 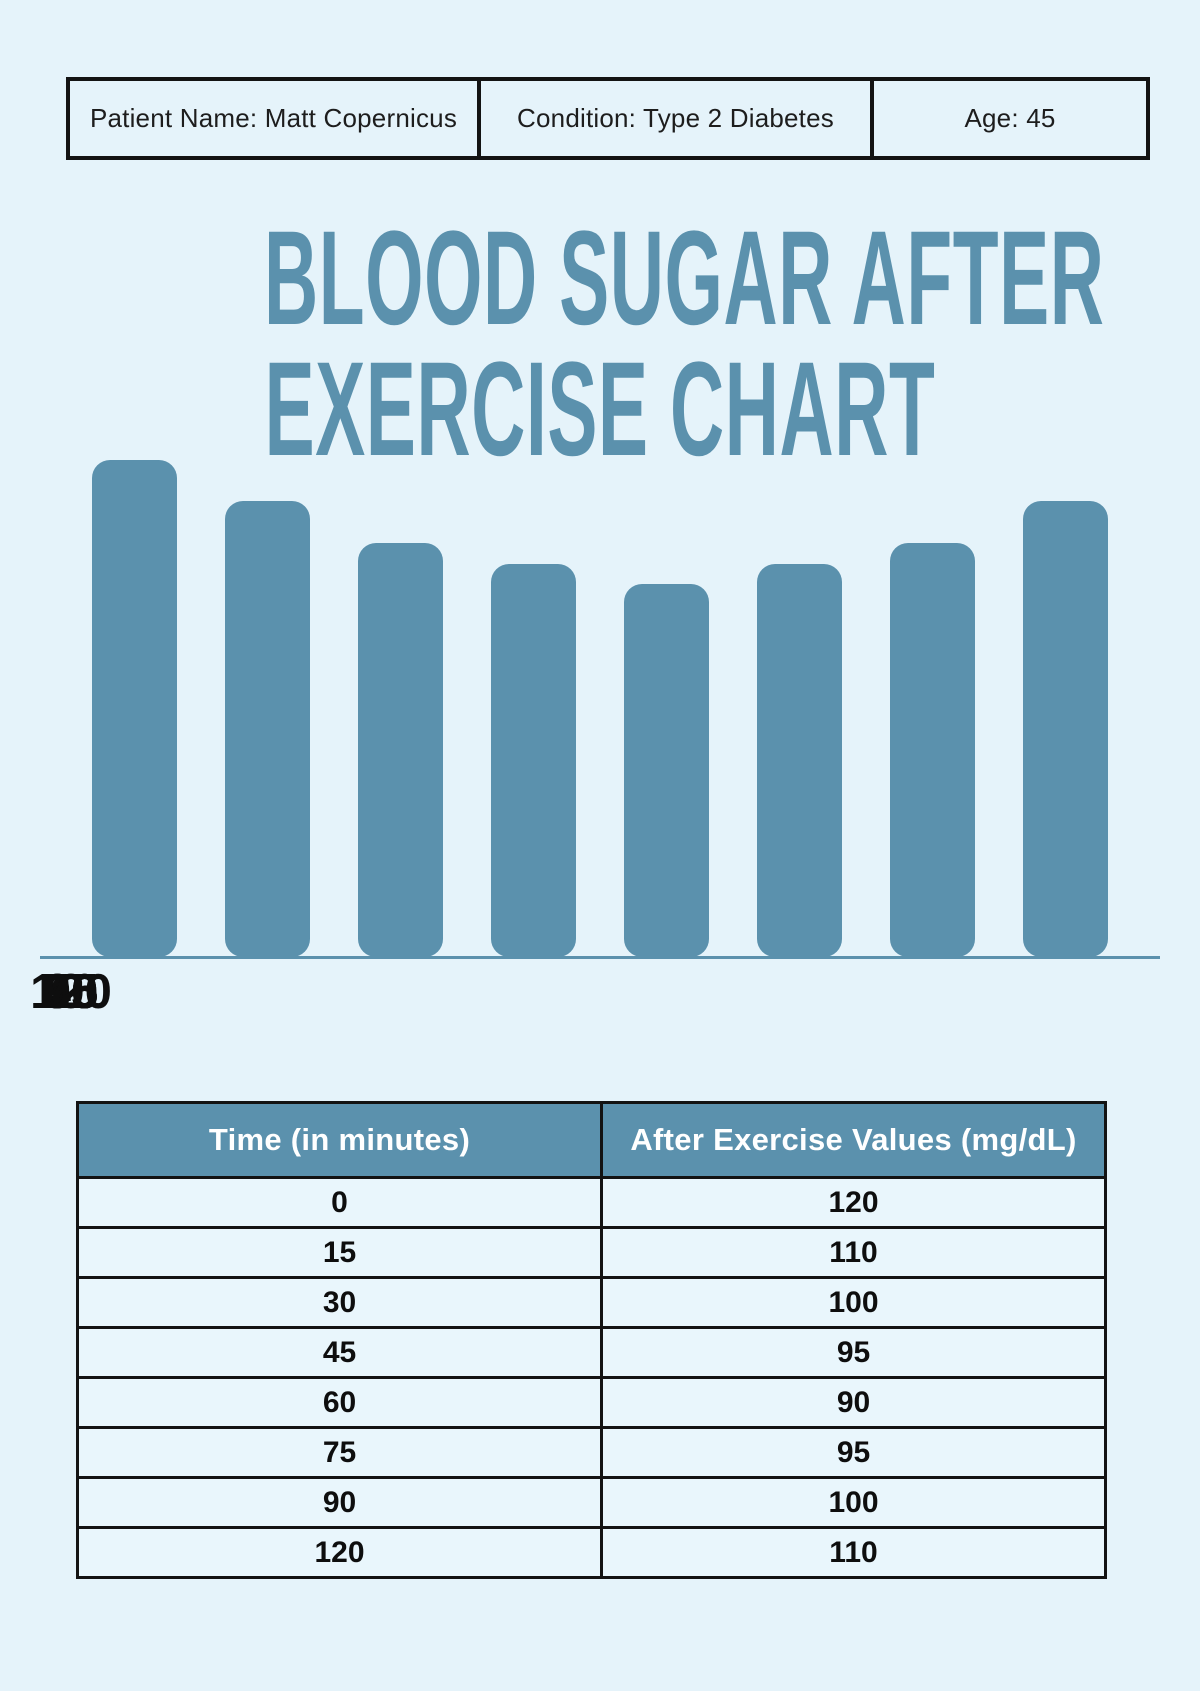 What do you see at coordinates (1010, 118) in the screenshot?
I see `patient-age-cell: Age: 45` at bounding box center [1010, 118].